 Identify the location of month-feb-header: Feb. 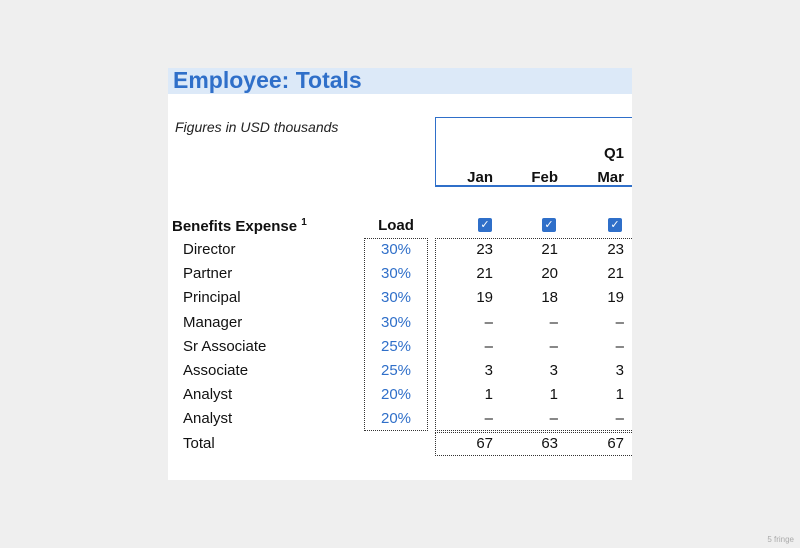
(544, 177).